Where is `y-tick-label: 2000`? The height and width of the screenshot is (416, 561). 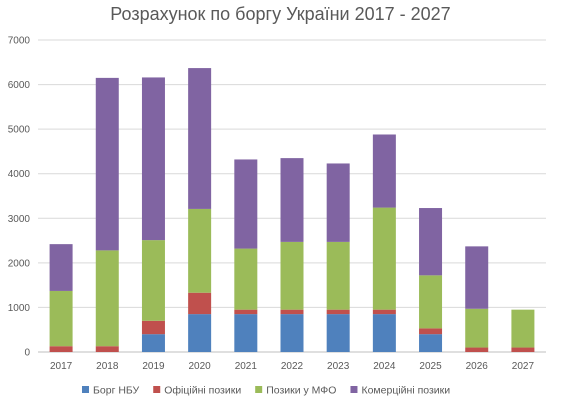
y-tick-label: 2000 is located at coordinates (19, 263).